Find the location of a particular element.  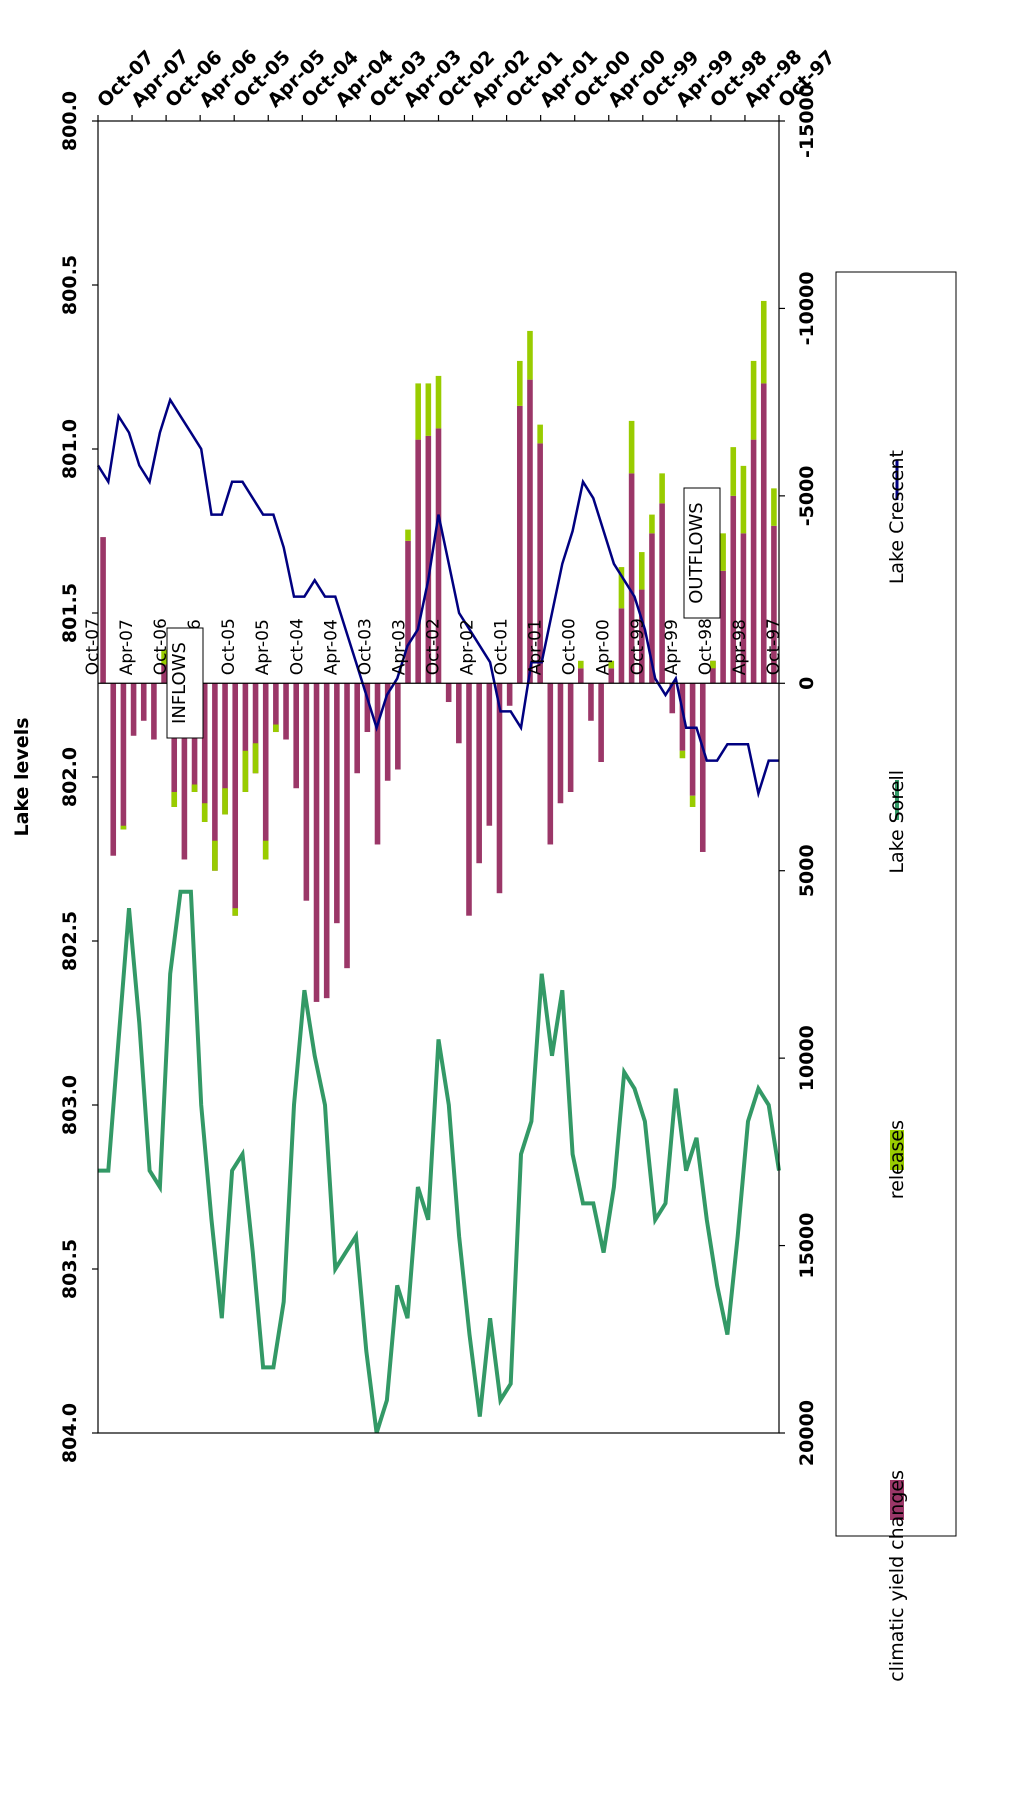

inflows-label: INFLOWS is located at coordinates (179, 683).